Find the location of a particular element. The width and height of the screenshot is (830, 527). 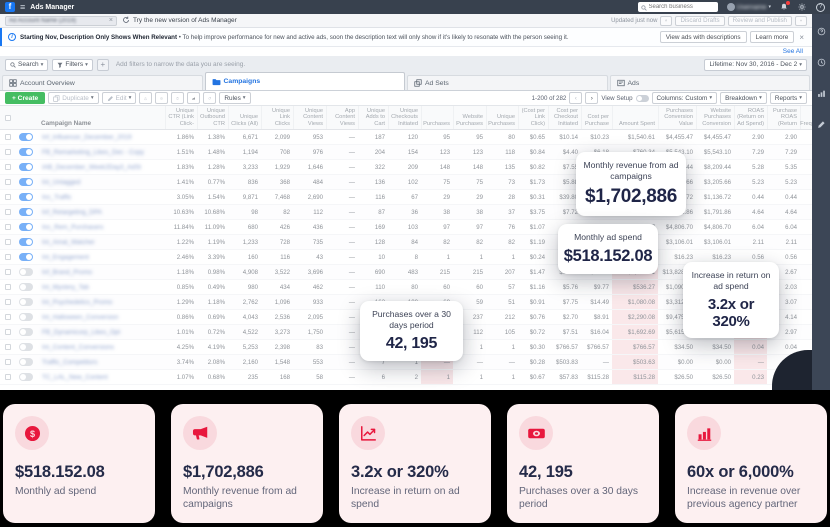

column-header: Amount Spent is located at coordinates (635, 117).